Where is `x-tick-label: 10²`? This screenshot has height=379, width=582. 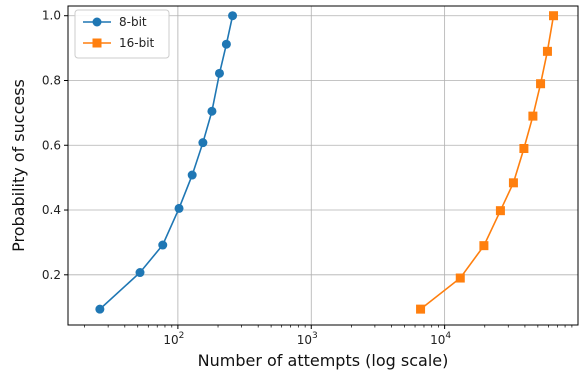 x-tick-label: 10² is located at coordinates (173, 339).